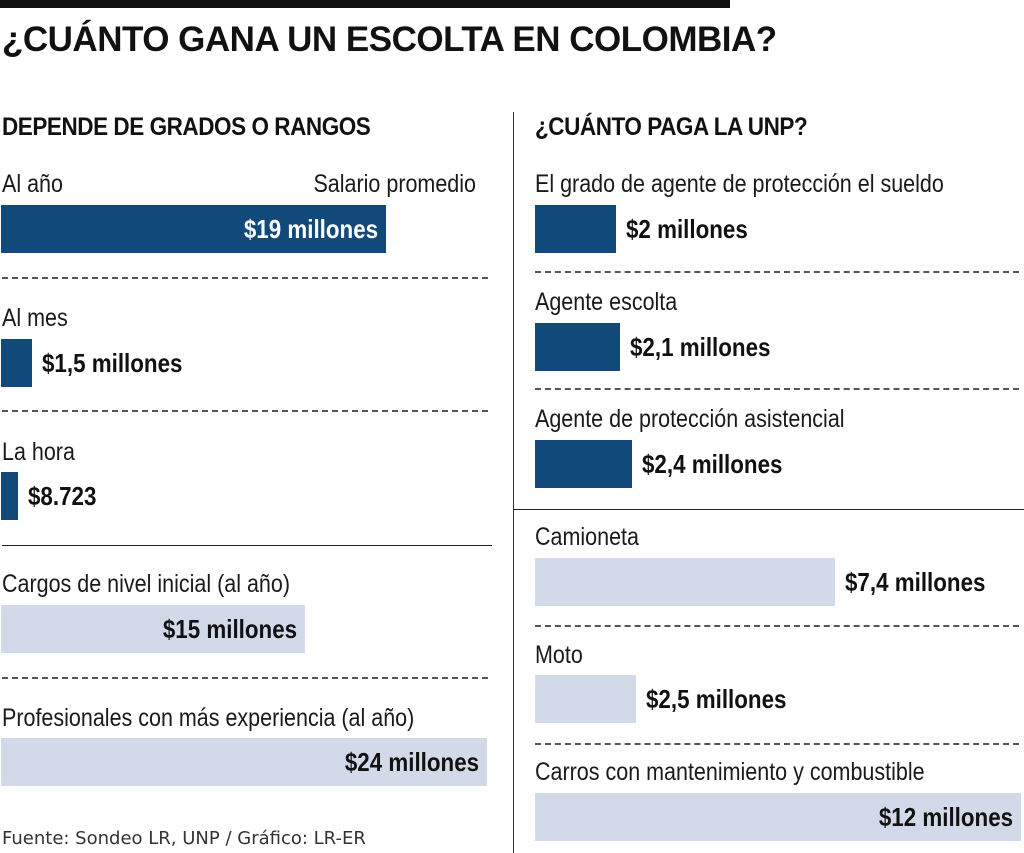 The image size is (1024, 853). Describe the element at coordinates (310, 229) in the screenshot. I see `value-al-ano: $19 millones` at that location.